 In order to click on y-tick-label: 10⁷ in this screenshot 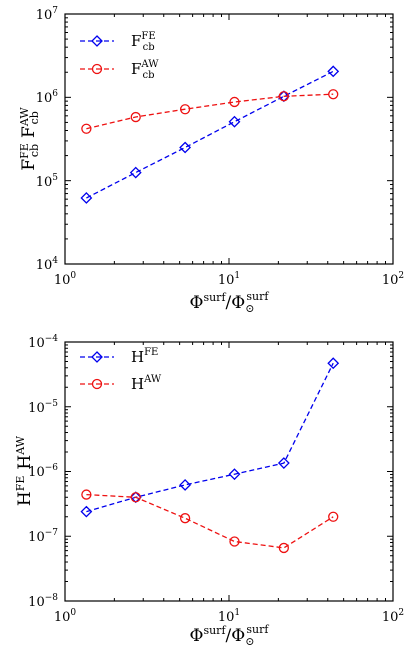, I will do `click(47, 14)`.